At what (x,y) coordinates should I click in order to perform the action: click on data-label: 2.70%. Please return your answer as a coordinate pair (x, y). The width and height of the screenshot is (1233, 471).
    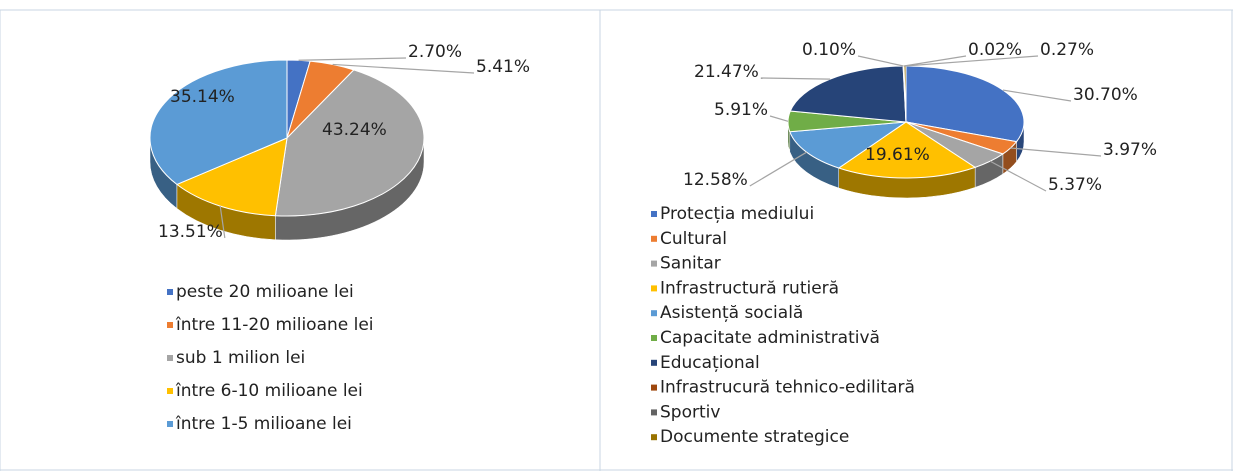
    Looking at the image, I should click on (435, 52).